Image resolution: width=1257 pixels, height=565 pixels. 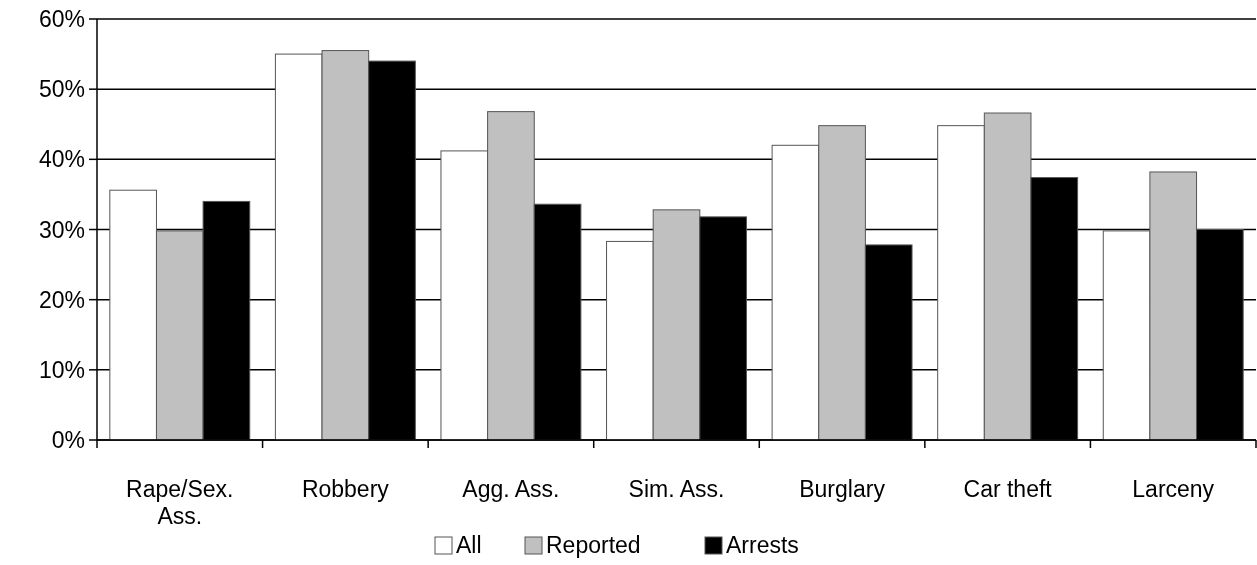 I want to click on y-tick-label: 20%, so click(x=61, y=299).